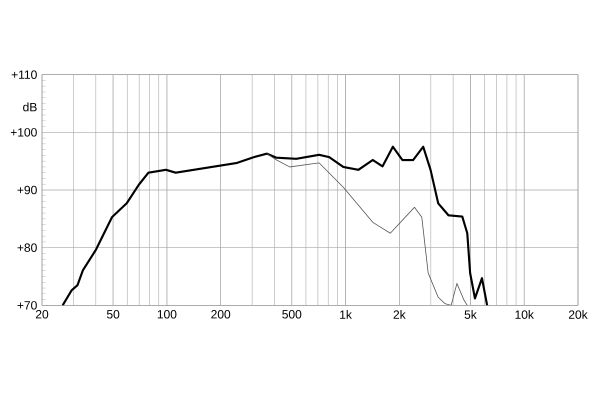 The height and width of the screenshot is (400, 600). I want to click on x-tick-label: 20, so click(42, 314).